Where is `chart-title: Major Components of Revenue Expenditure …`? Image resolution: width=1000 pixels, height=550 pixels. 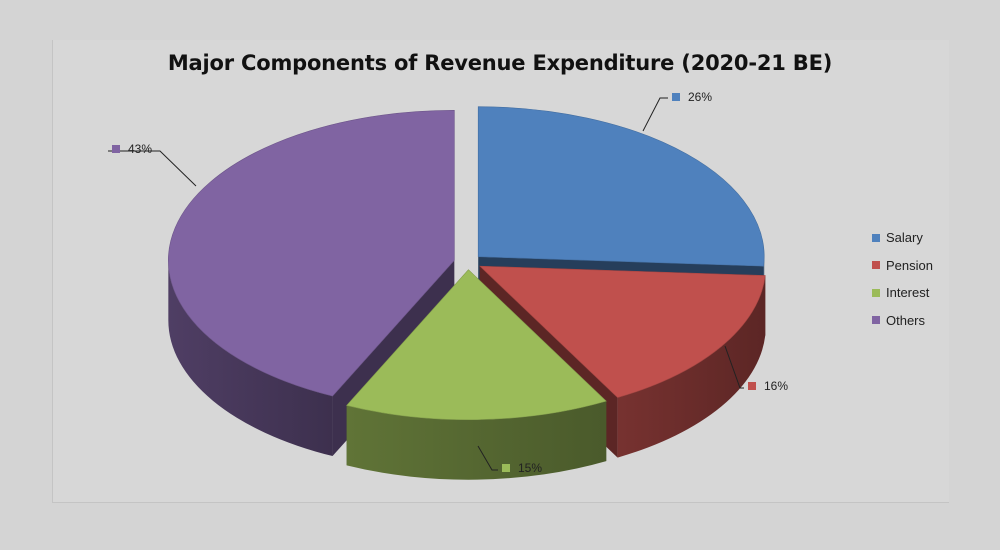
chart-title: Major Components of Revenue Expenditure … is located at coordinates (500, 63).